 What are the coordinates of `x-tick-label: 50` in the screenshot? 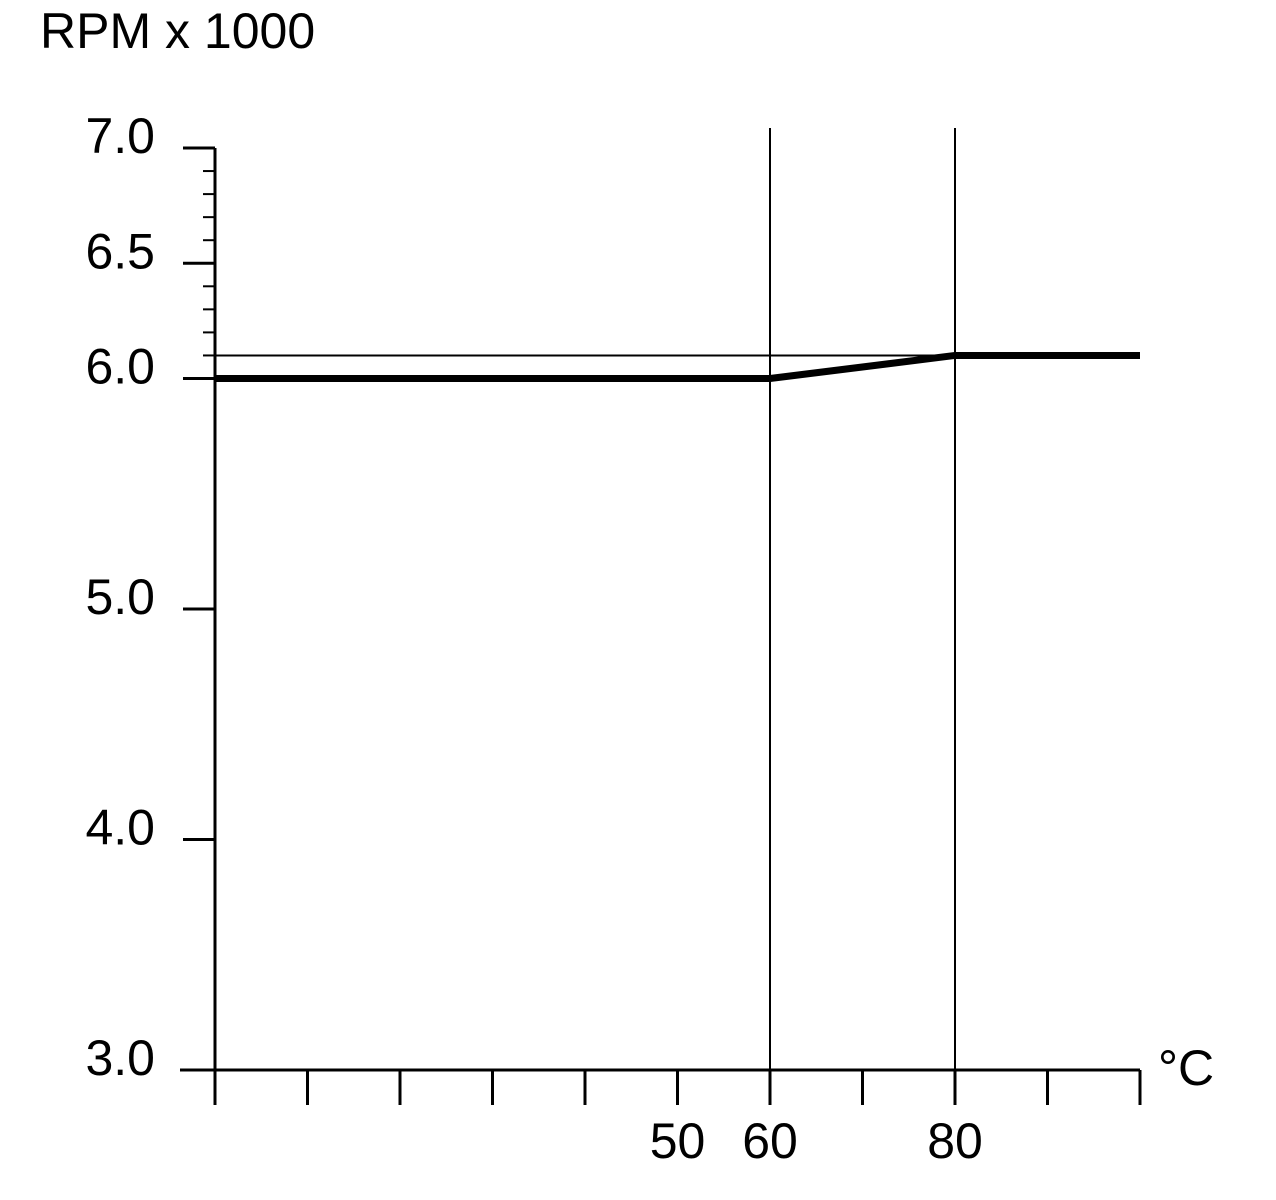 It's located at (678, 1141).